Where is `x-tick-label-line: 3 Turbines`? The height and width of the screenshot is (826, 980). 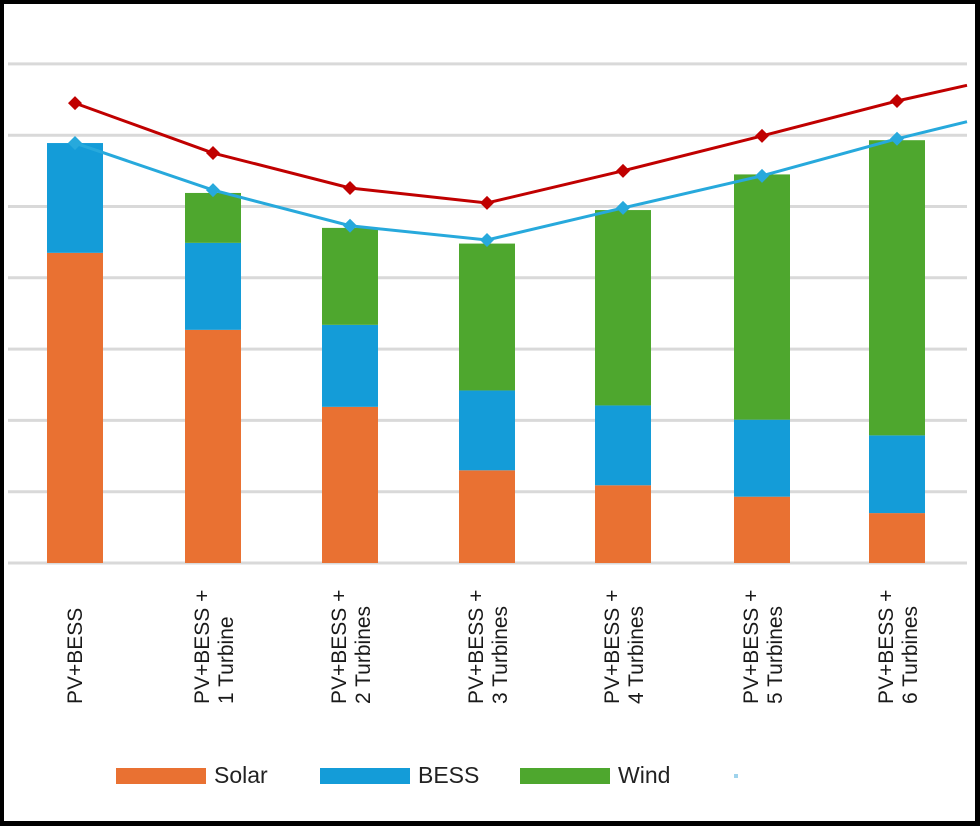 x-tick-label-line: 3 Turbines is located at coordinates (500, 655).